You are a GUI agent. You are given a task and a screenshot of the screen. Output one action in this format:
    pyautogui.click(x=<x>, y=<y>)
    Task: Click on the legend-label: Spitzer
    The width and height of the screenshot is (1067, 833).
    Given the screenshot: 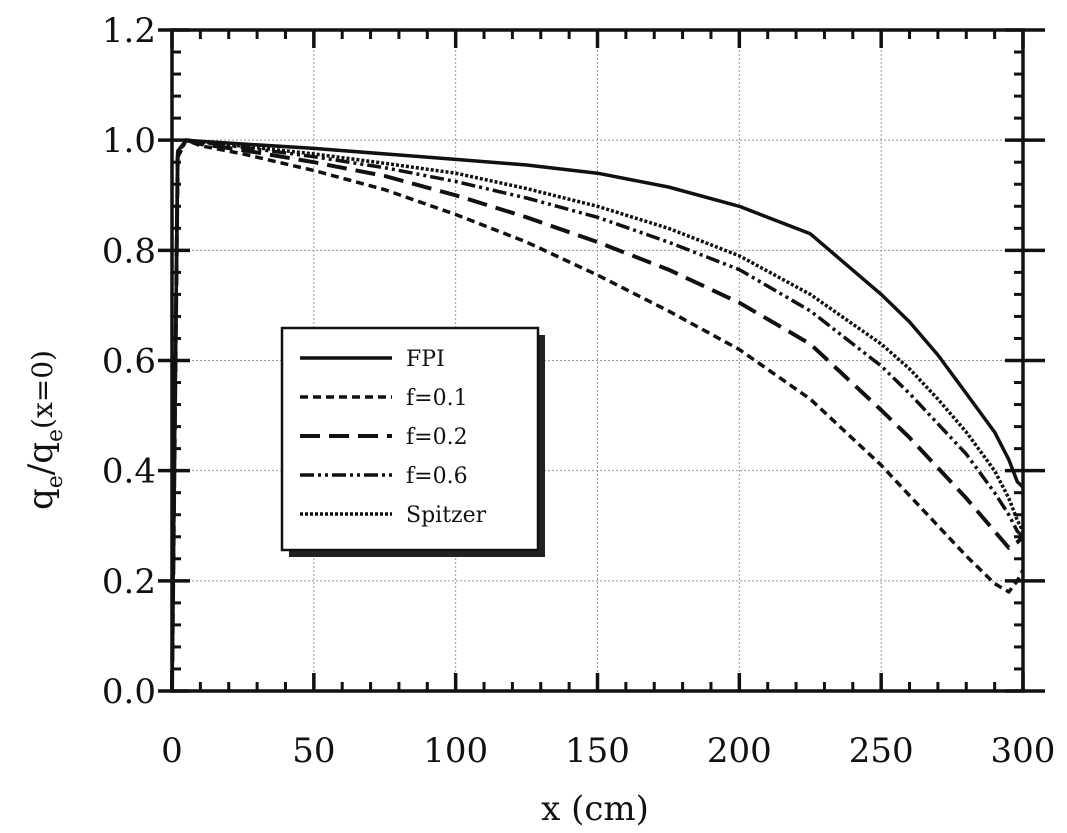 What is the action you would take?
    pyautogui.click(x=446, y=515)
    